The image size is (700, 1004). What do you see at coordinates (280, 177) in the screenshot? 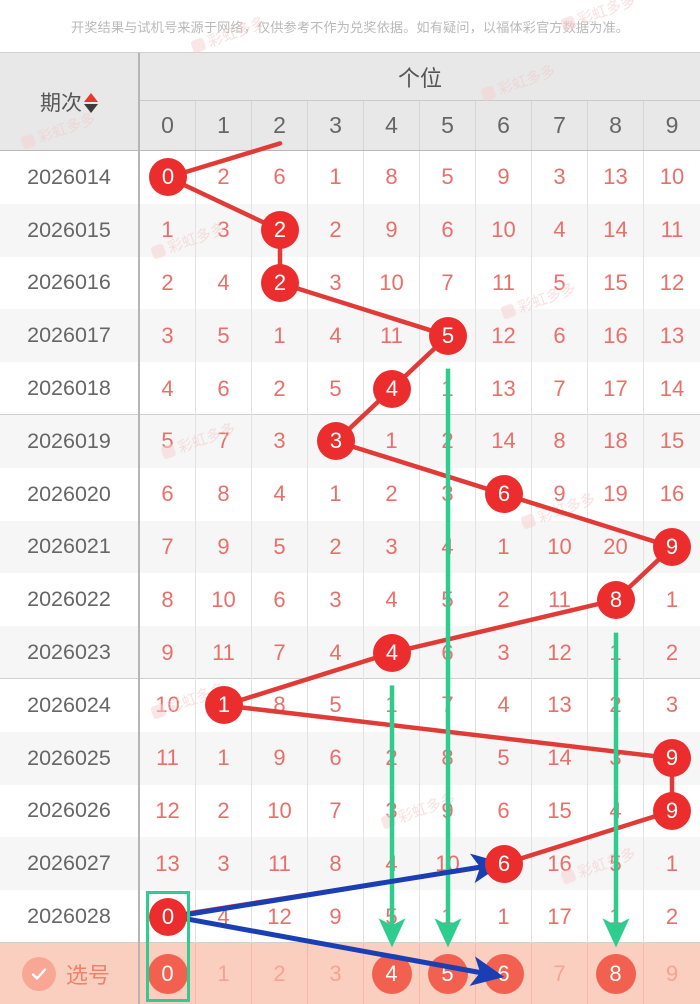
I see `miss-count-cell: 6` at bounding box center [280, 177].